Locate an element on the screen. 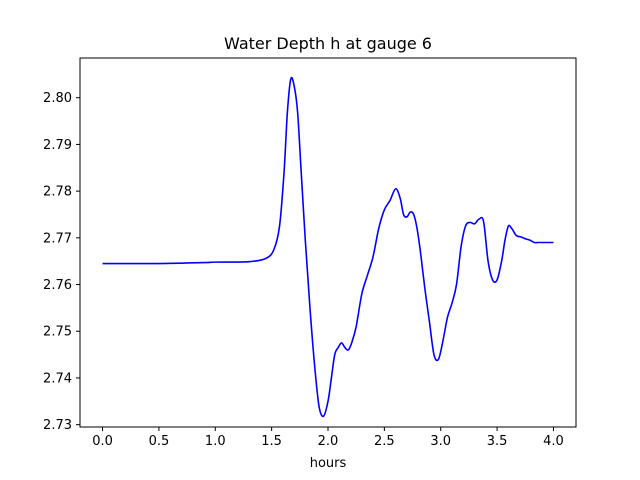 Image resolution: width=640 pixels, height=480 pixels. y-tick-label: 2.78 is located at coordinates (57, 192).